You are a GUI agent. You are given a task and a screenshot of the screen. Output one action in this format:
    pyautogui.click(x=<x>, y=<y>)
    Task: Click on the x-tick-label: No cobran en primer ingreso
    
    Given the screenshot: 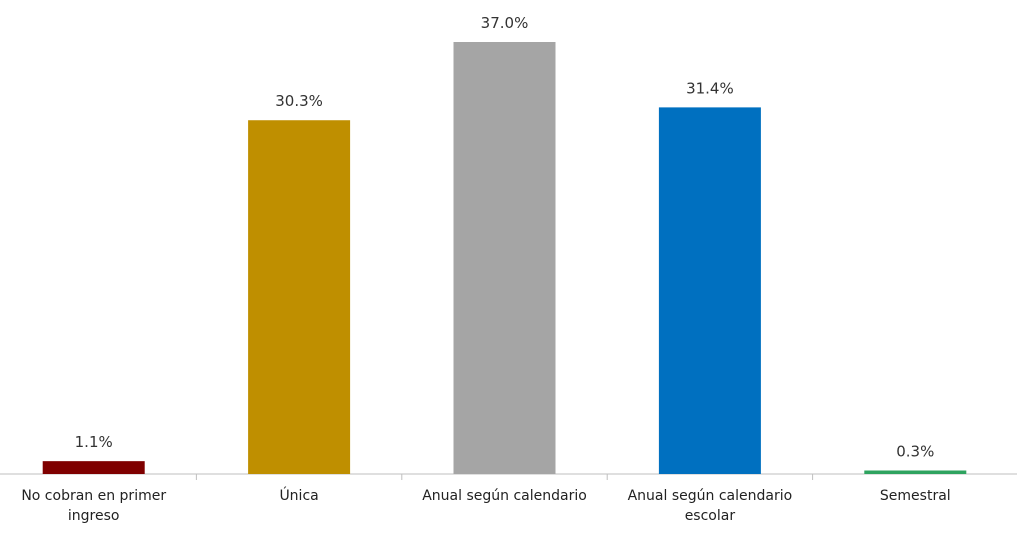 What is the action you would take?
    pyautogui.click(x=94, y=506)
    